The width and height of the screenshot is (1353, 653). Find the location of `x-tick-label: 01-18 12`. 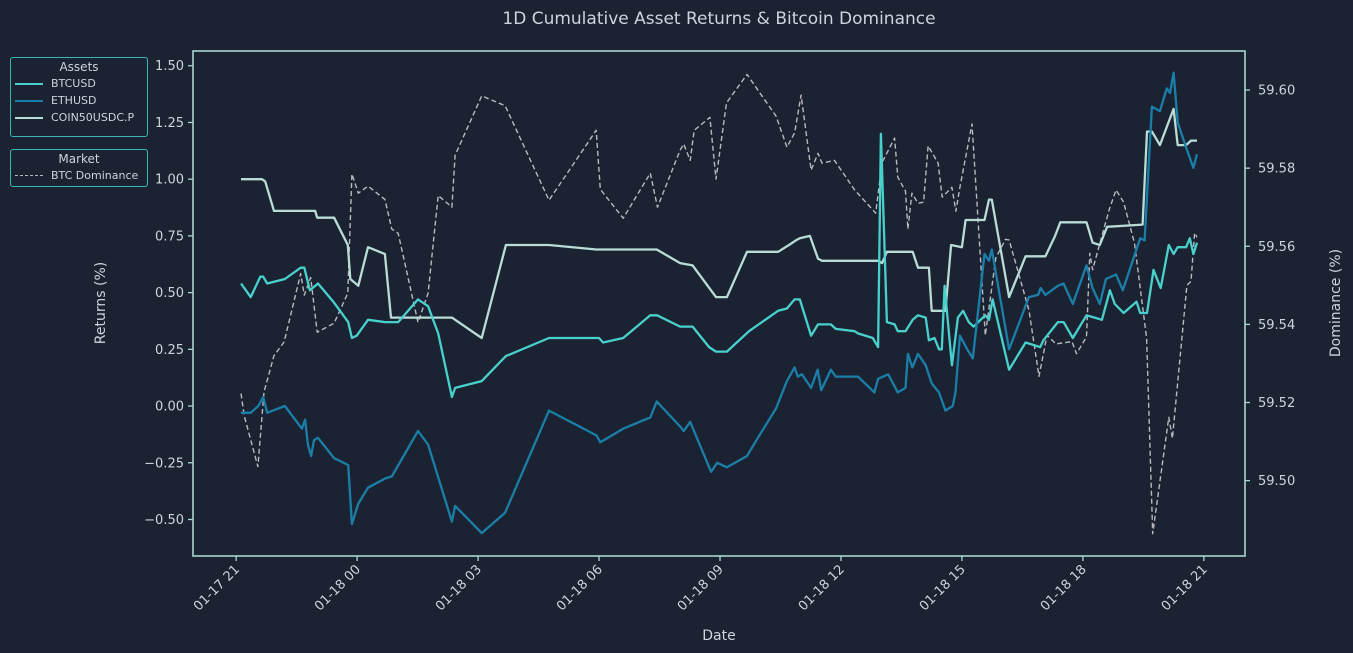

x-tick-label: 01-18 12 is located at coordinates (822, 588).